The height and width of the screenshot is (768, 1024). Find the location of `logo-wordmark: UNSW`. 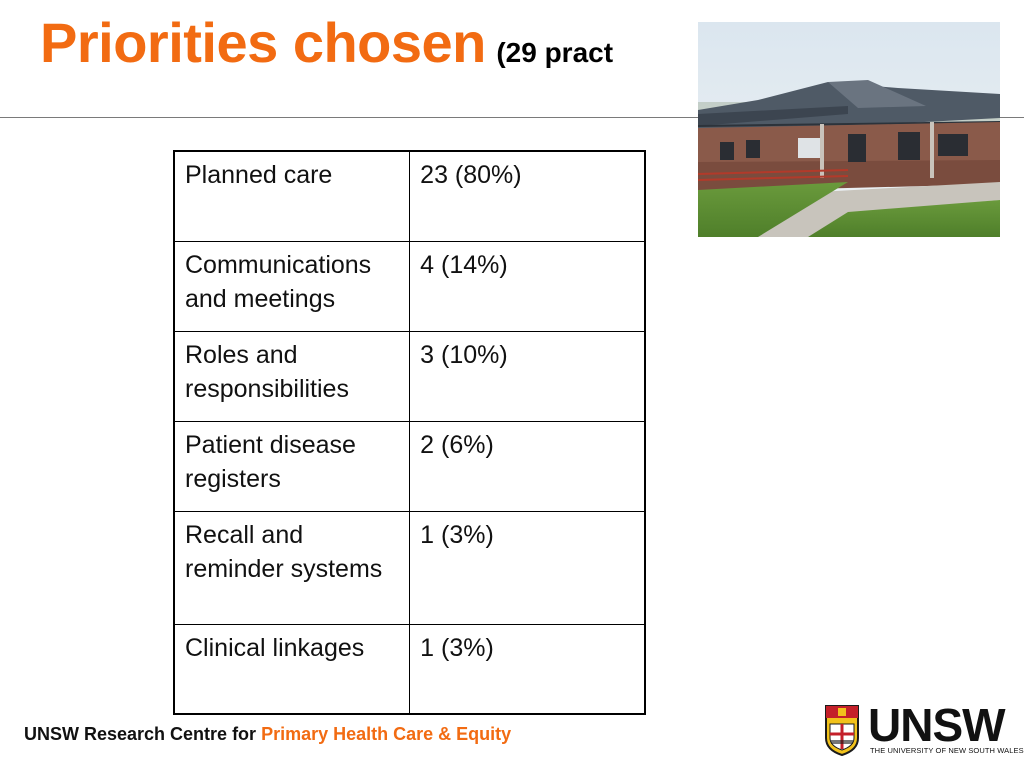

logo-wordmark: UNSW is located at coordinates (937, 725).